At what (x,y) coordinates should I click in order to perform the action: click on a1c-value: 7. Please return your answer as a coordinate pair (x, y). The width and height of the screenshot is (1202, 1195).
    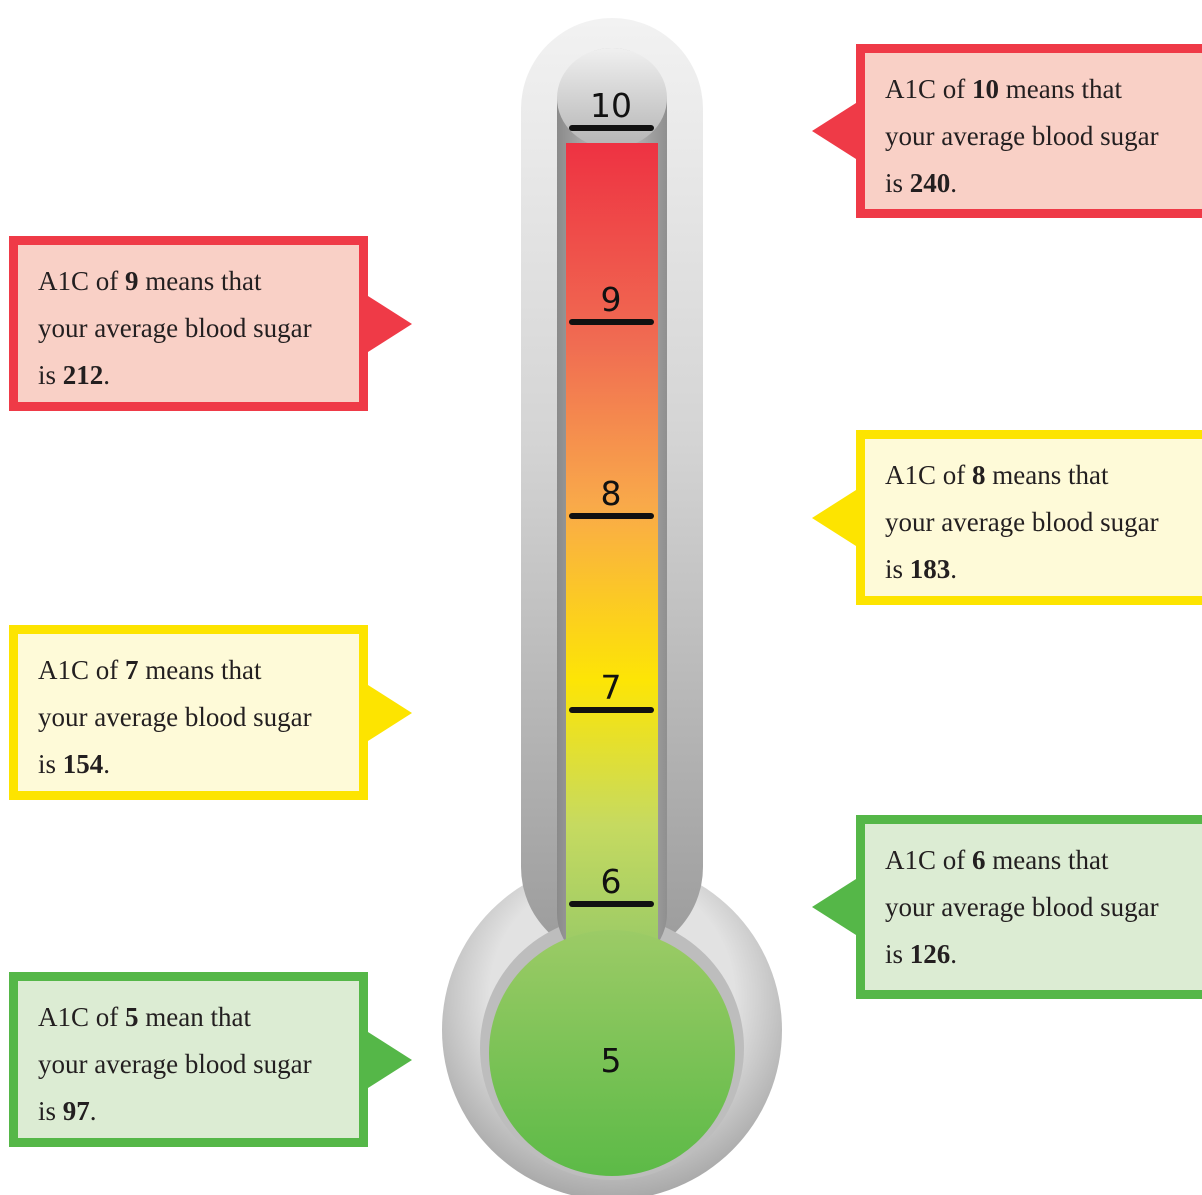
    Looking at the image, I should click on (132, 670).